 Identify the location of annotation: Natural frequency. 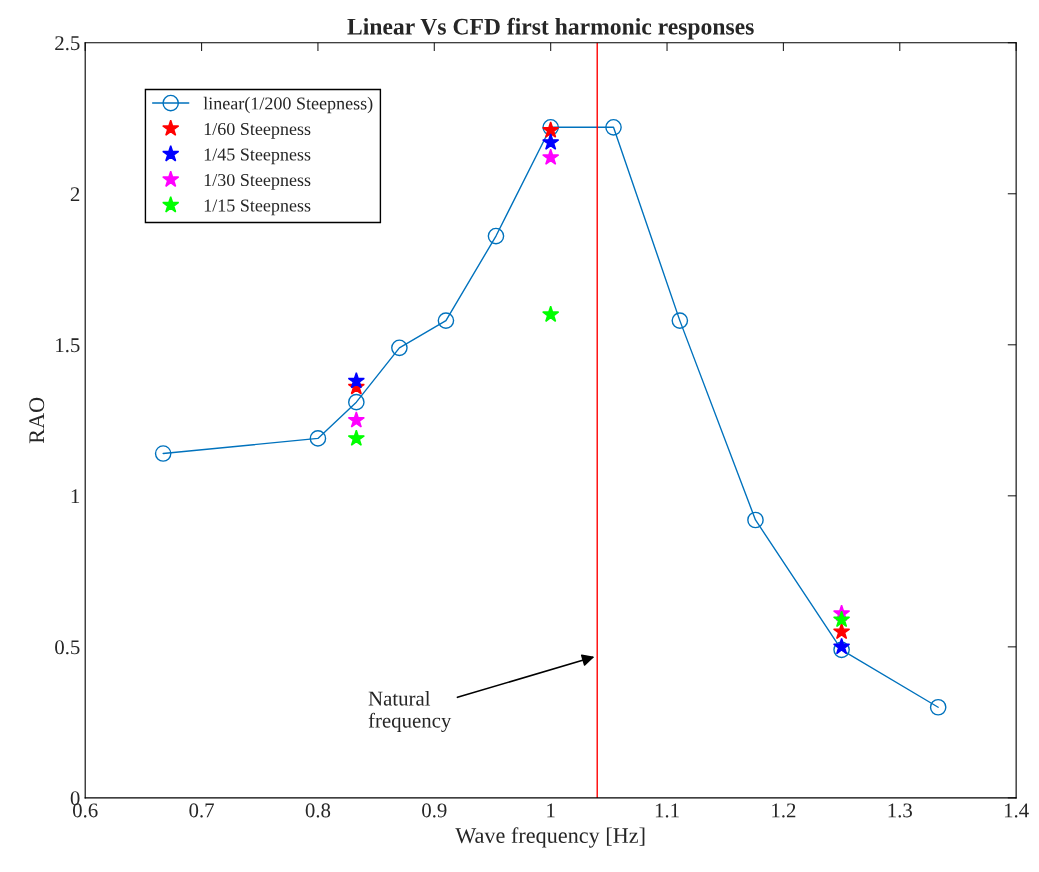
(410, 711).